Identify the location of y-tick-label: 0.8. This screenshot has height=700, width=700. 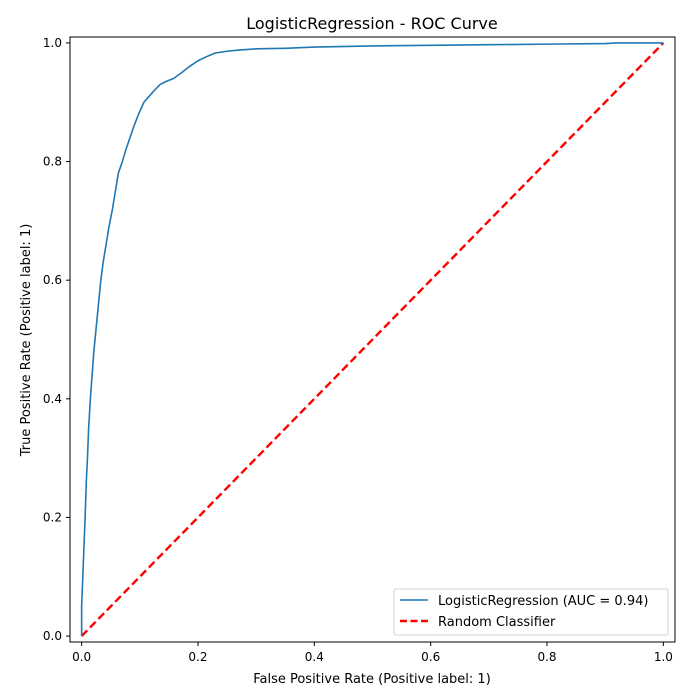
(52, 162).